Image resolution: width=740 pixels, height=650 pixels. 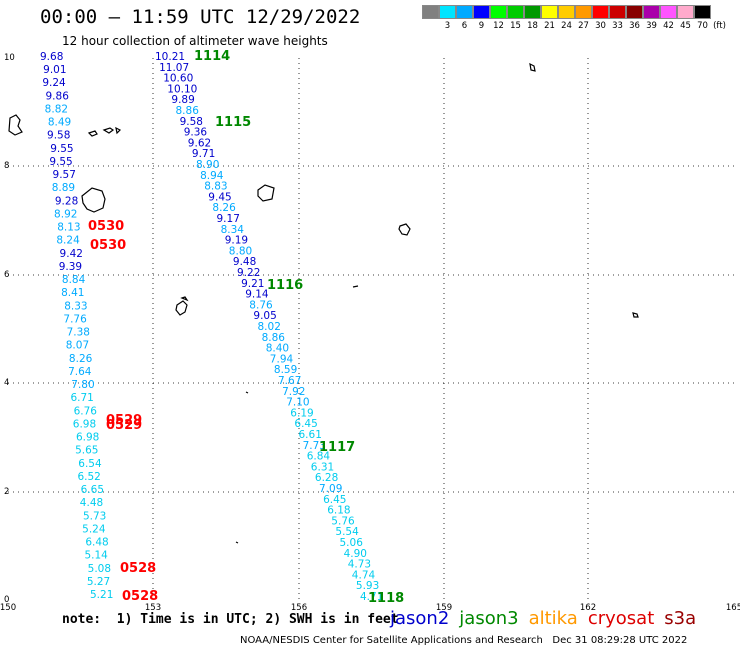 What do you see at coordinates (88, 477) in the screenshot?
I see `wave-height-value: 6.52` at bounding box center [88, 477].